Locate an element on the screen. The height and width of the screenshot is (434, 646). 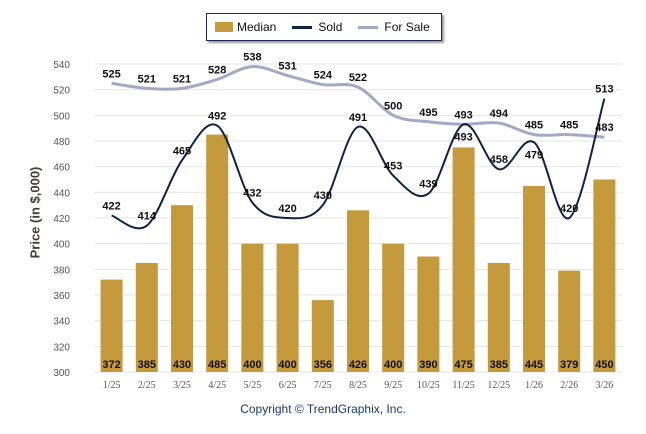
sold-swatch is located at coordinates (302, 27).